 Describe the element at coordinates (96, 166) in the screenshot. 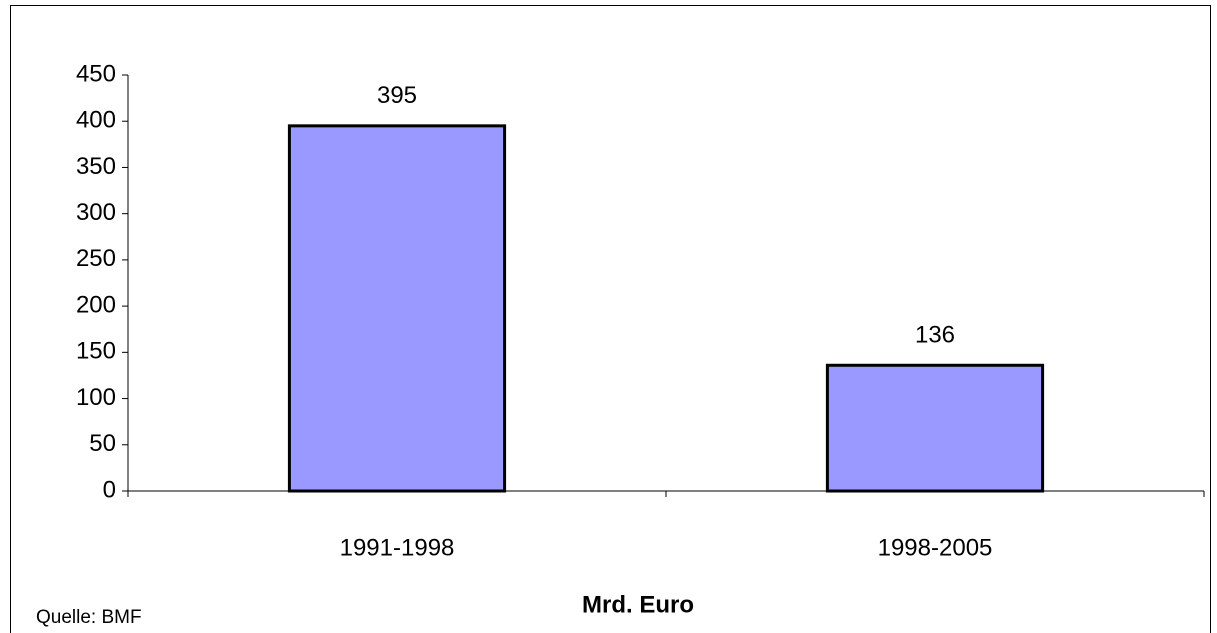

I see `y-tick-label: 350` at that location.